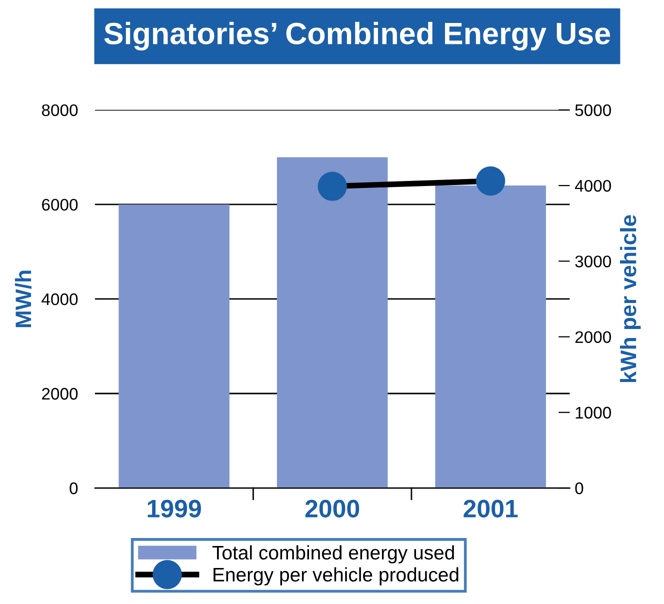 The width and height of the screenshot is (664, 604). What do you see at coordinates (593, 110) in the screenshot?
I see `y2-tick-label: 5000` at bounding box center [593, 110].